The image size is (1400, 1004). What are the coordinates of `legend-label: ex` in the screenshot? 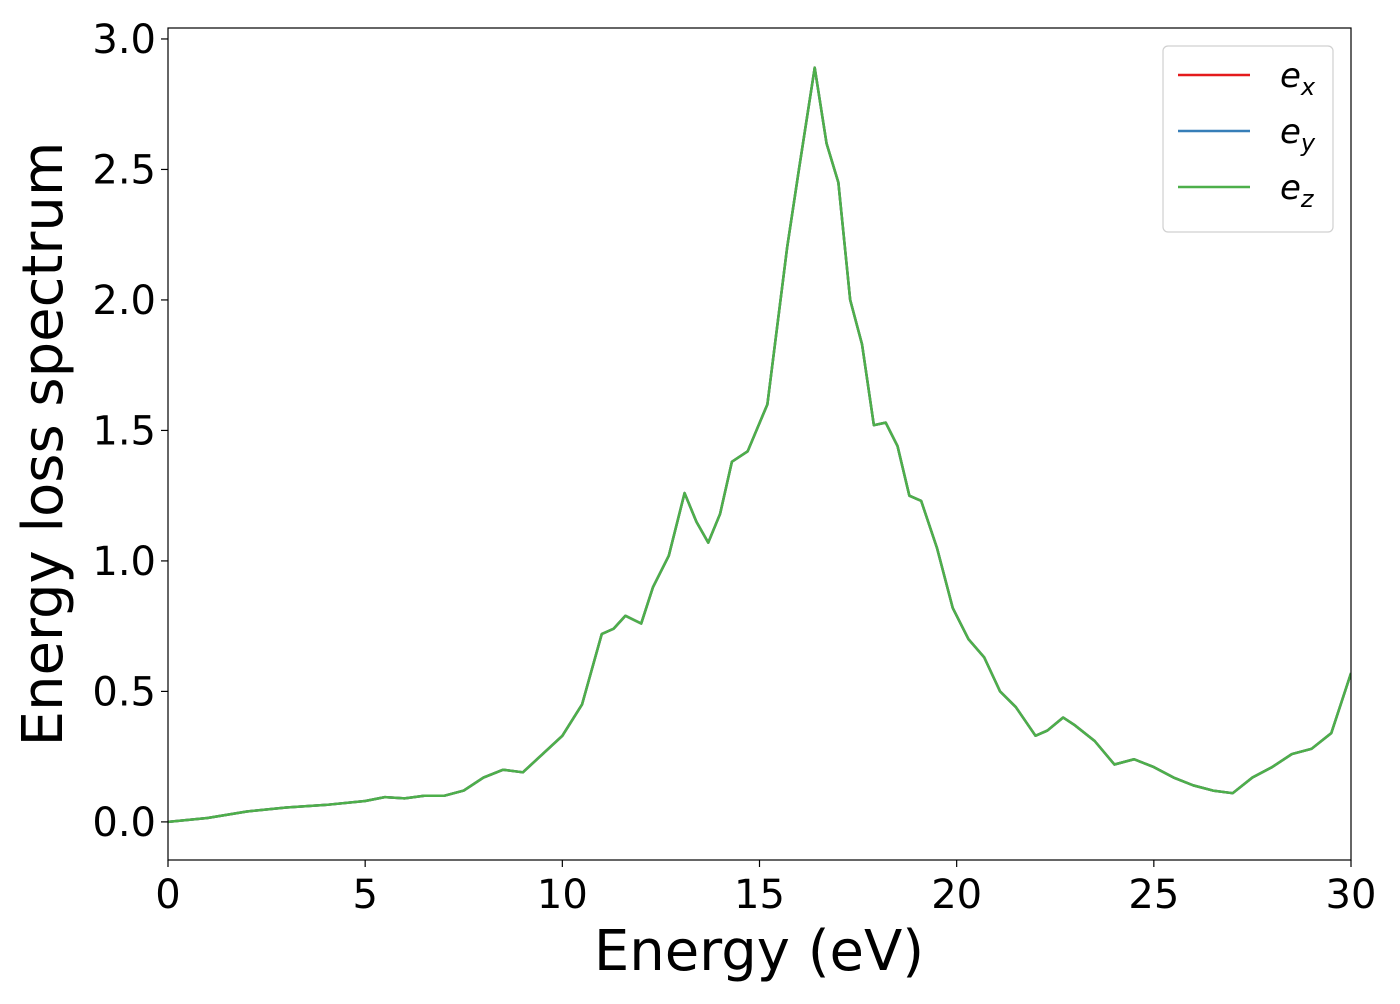 It's located at (1298, 78).